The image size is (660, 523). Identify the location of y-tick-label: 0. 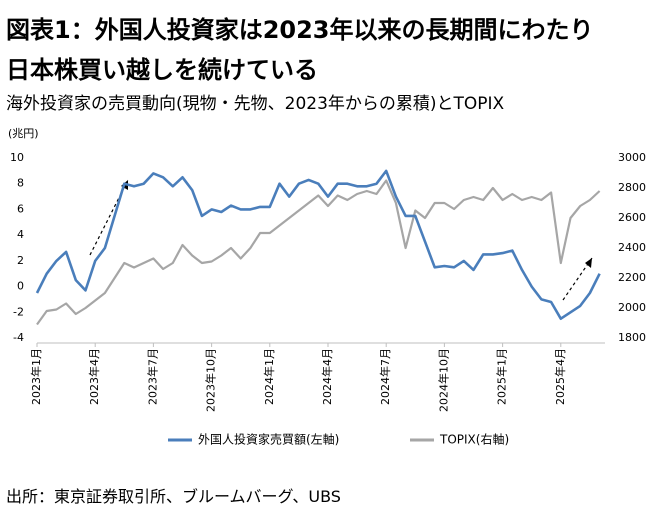
(20, 286).